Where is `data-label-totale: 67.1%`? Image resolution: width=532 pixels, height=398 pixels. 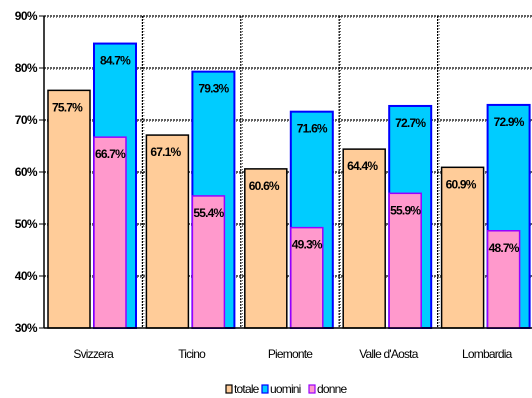
data-label-totale: 67.1% is located at coordinates (165, 152).